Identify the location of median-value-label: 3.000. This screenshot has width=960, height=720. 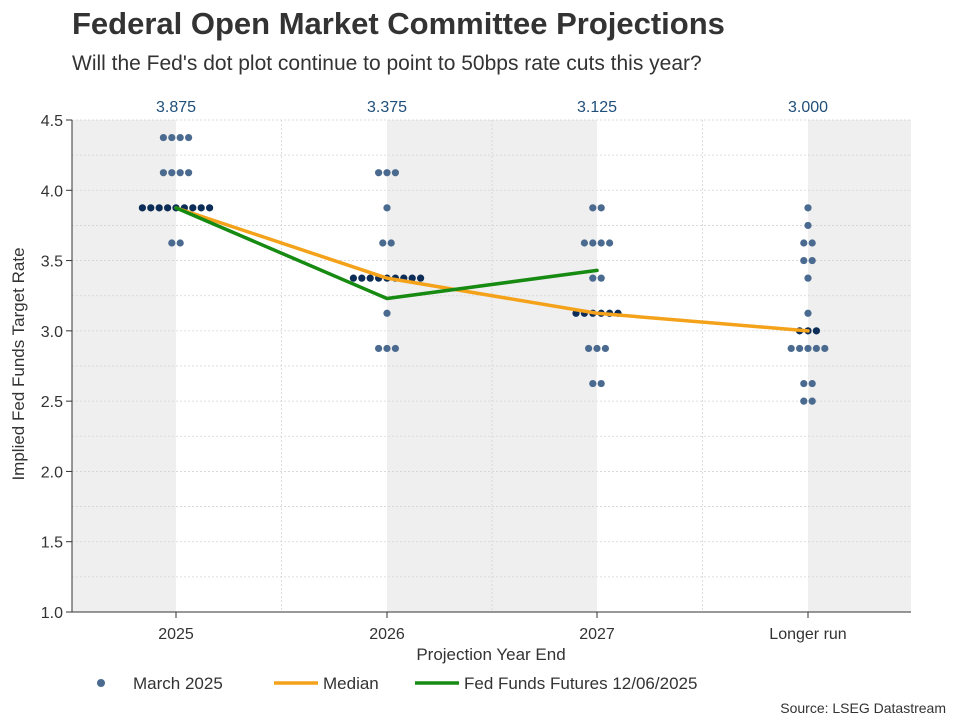
(808, 107).